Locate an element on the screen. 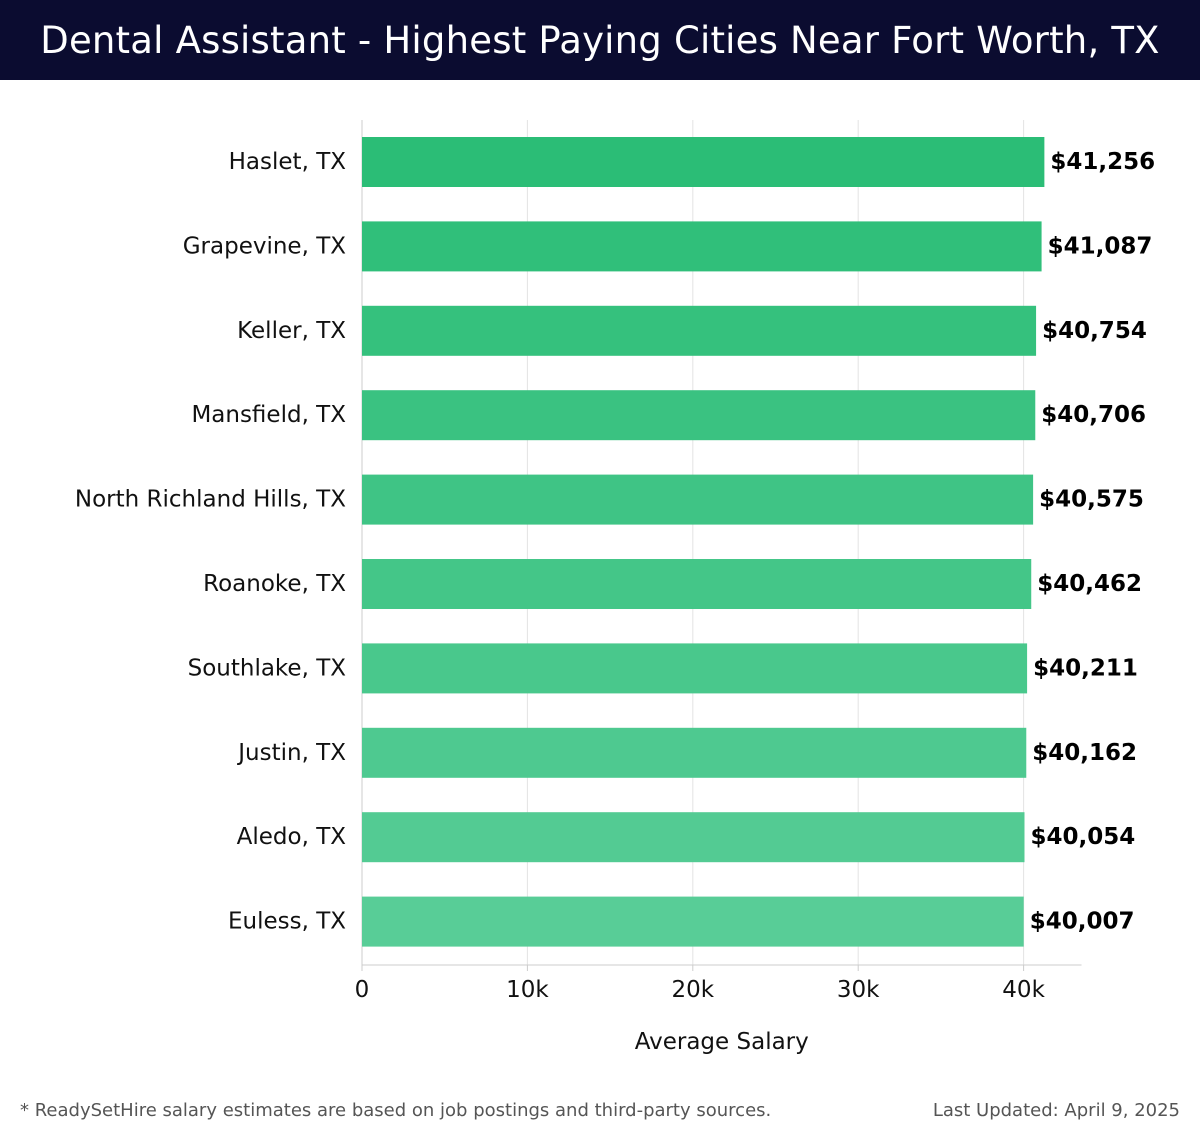 The image size is (1200, 1140). category-label: Keller, TX is located at coordinates (291, 331).